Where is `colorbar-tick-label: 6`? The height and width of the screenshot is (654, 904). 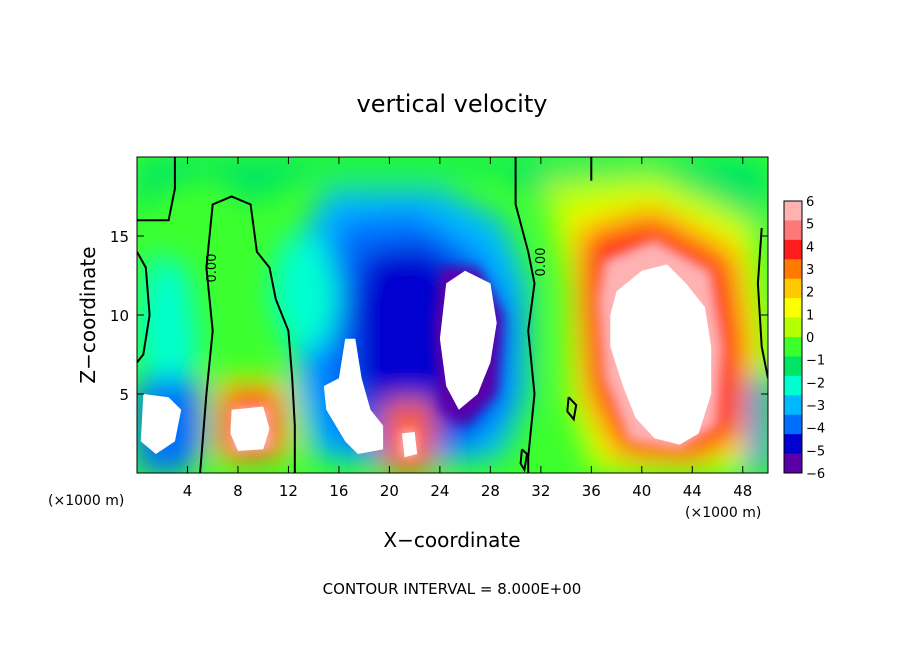
colorbar-tick-label: 6 is located at coordinates (810, 202).